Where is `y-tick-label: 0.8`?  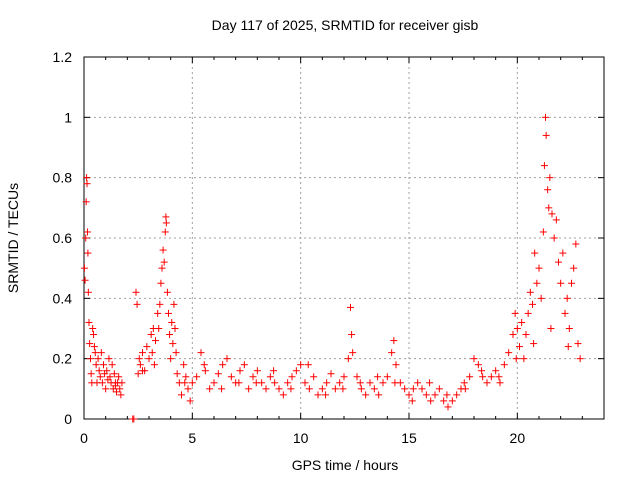 y-tick-label: 0.8 is located at coordinates (63, 178).